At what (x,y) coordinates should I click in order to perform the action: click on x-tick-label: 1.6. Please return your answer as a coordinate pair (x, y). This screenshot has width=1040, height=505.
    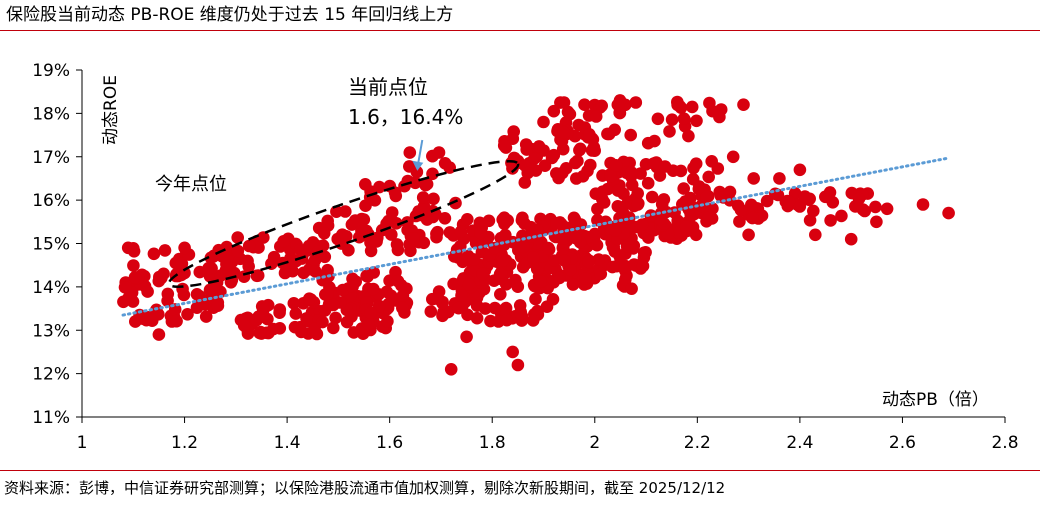
    Looking at the image, I should click on (389, 443).